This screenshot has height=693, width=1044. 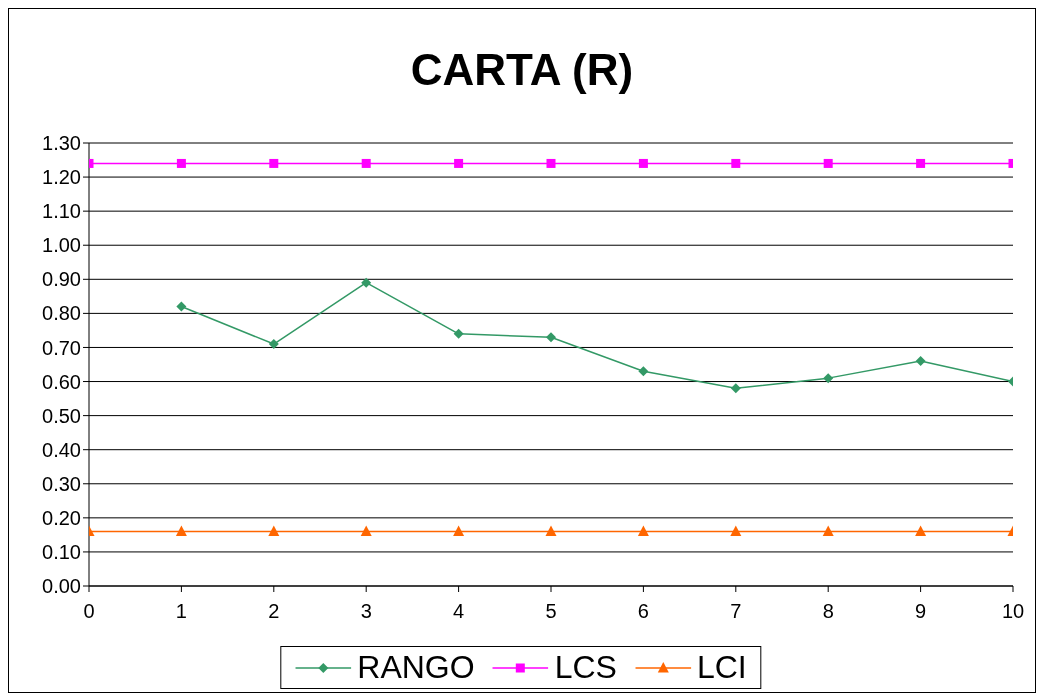 I want to click on x-tick-label: 9, so click(x=921, y=611).